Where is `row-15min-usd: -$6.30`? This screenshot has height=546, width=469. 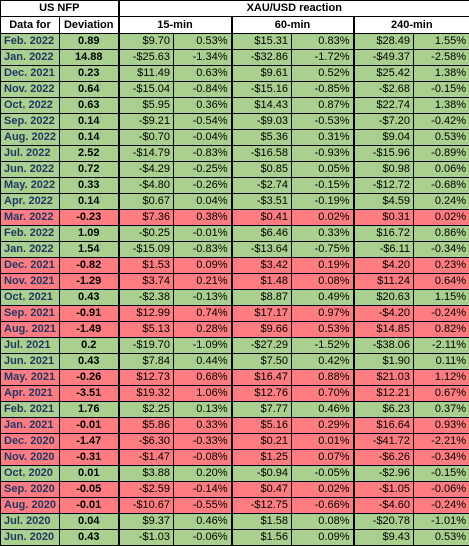
row-15min-usd: -$6.30 is located at coordinates (146, 442).